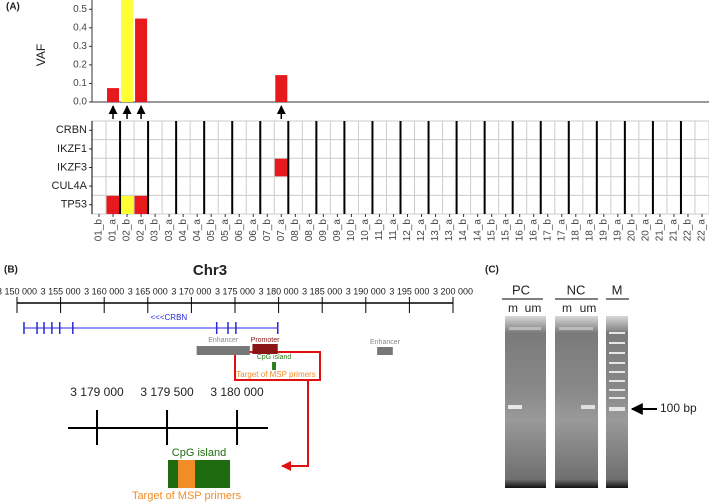  Describe the element at coordinates (407, 230) in the screenshot. I see `x-tick-label: 12_b` at that location.